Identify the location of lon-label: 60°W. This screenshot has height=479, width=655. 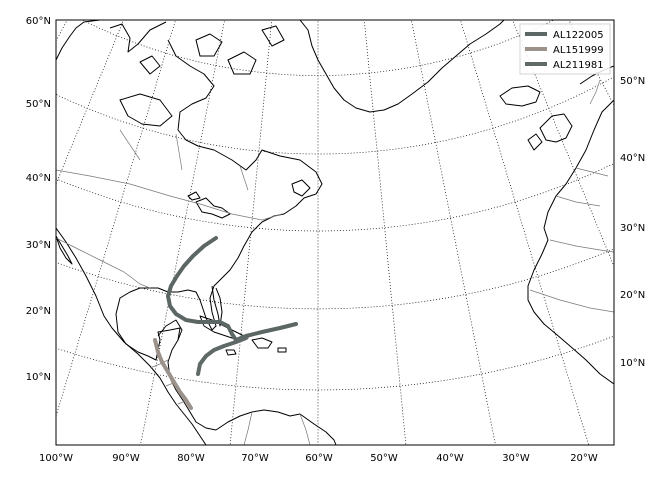
(319, 458).